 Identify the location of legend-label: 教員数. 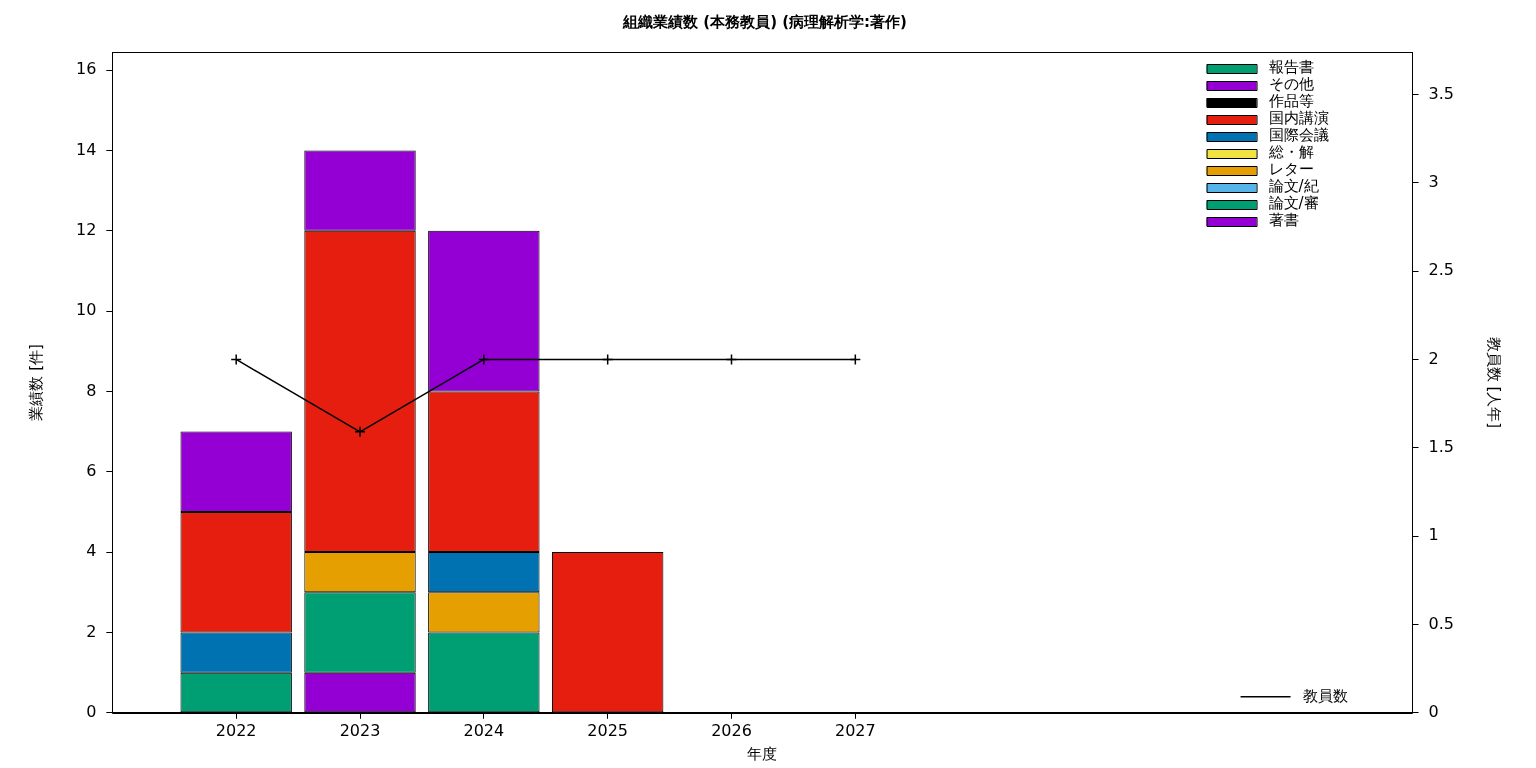
(1325, 695).